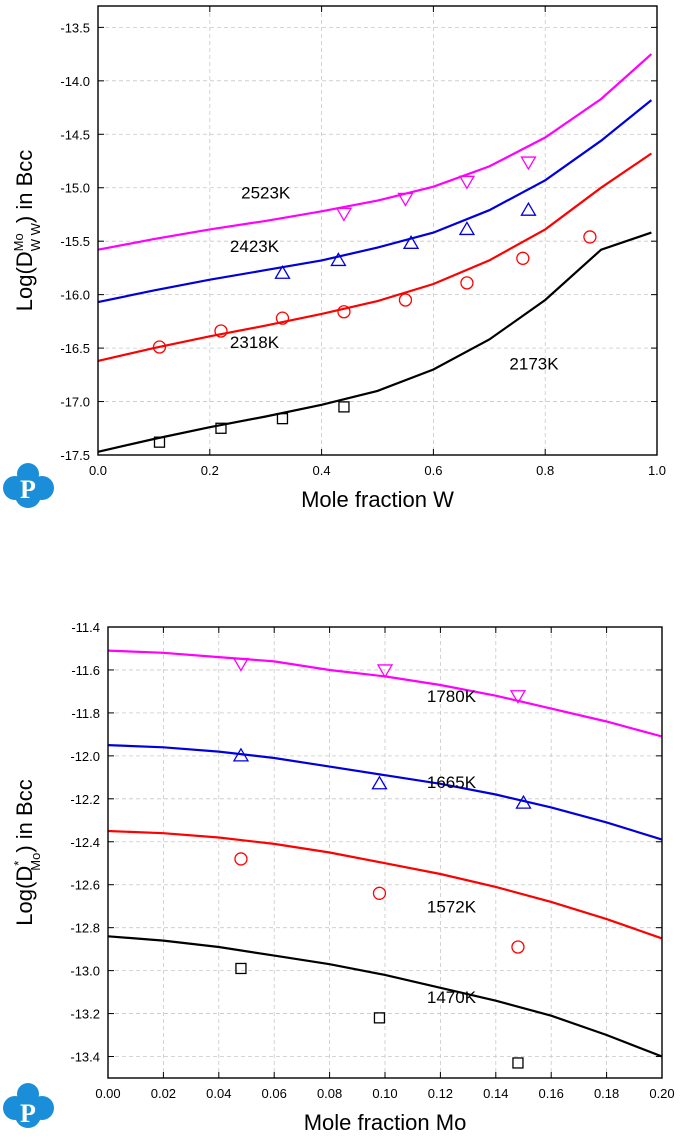  What do you see at coordinates (385, 996) in the screenshot?
I see `series-curve-1470K` at bounding box center [385, 996].